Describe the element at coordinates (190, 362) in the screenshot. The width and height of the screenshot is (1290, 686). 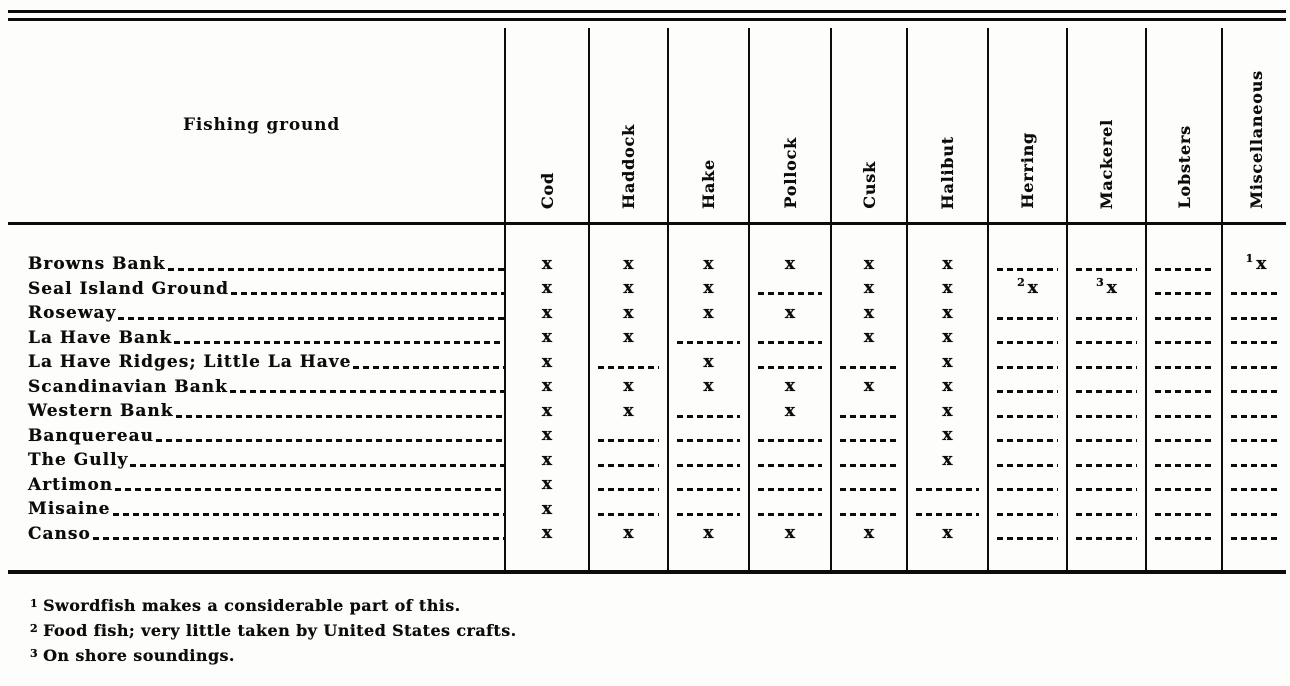
I see `row-label: La Have Ridges; Little La Have` at that location.